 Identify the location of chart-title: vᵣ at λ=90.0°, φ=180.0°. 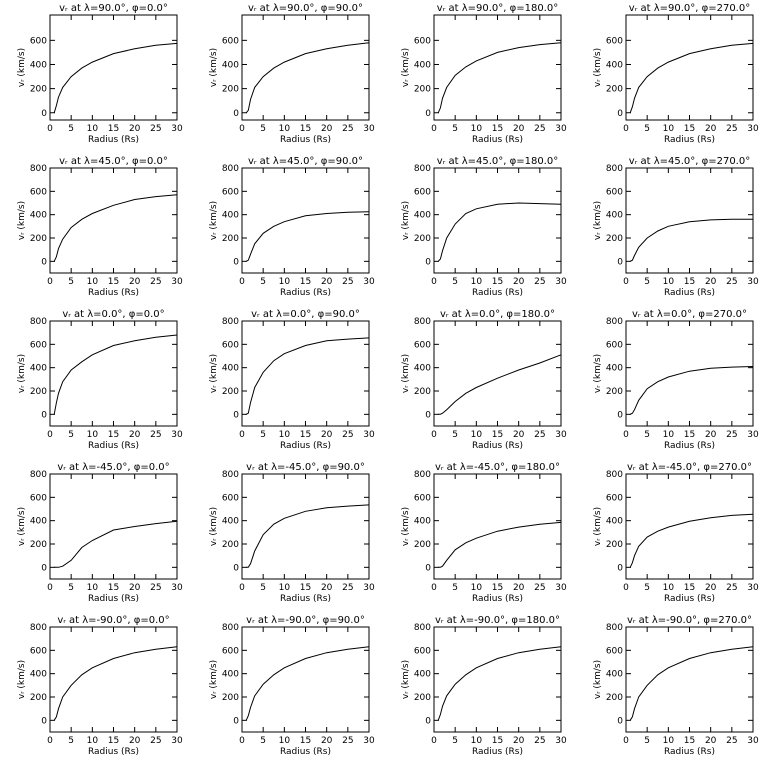
(497, 8).